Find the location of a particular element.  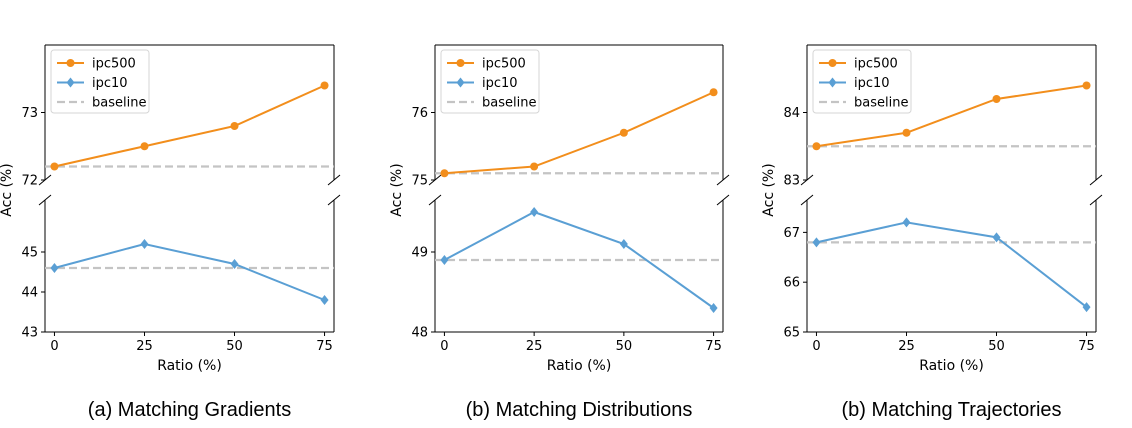

y-tick-label: 84 is located at coordinates (791, 113).